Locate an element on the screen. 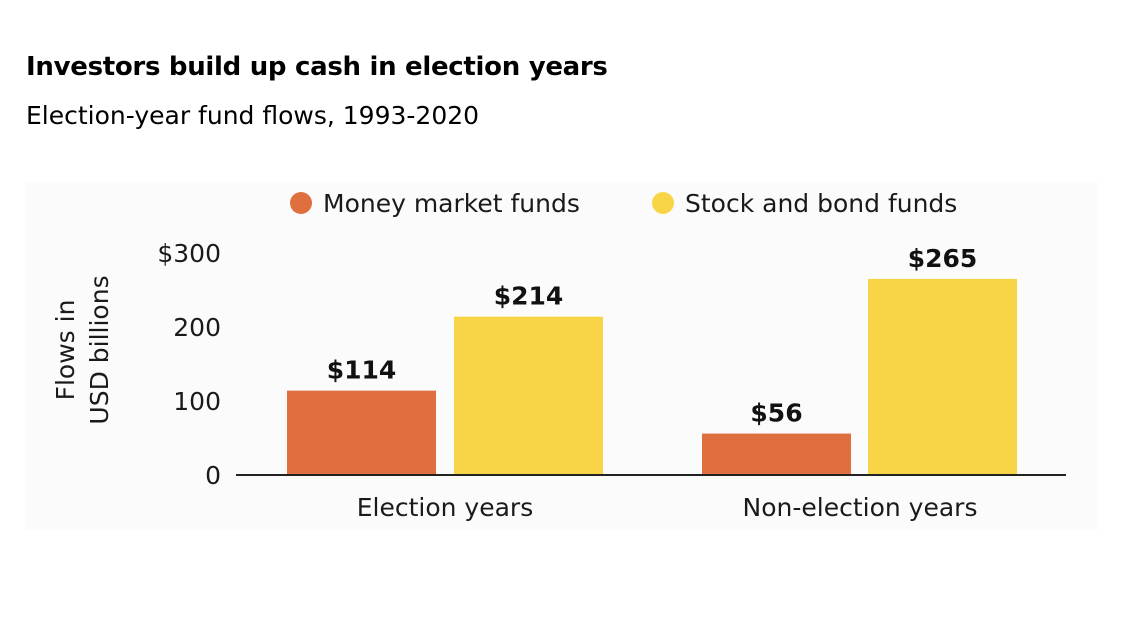 The image size is (1124, 618). chart-subtitle: Election-year fund flows, 1993-2020 is located at coordinates (253, 115).